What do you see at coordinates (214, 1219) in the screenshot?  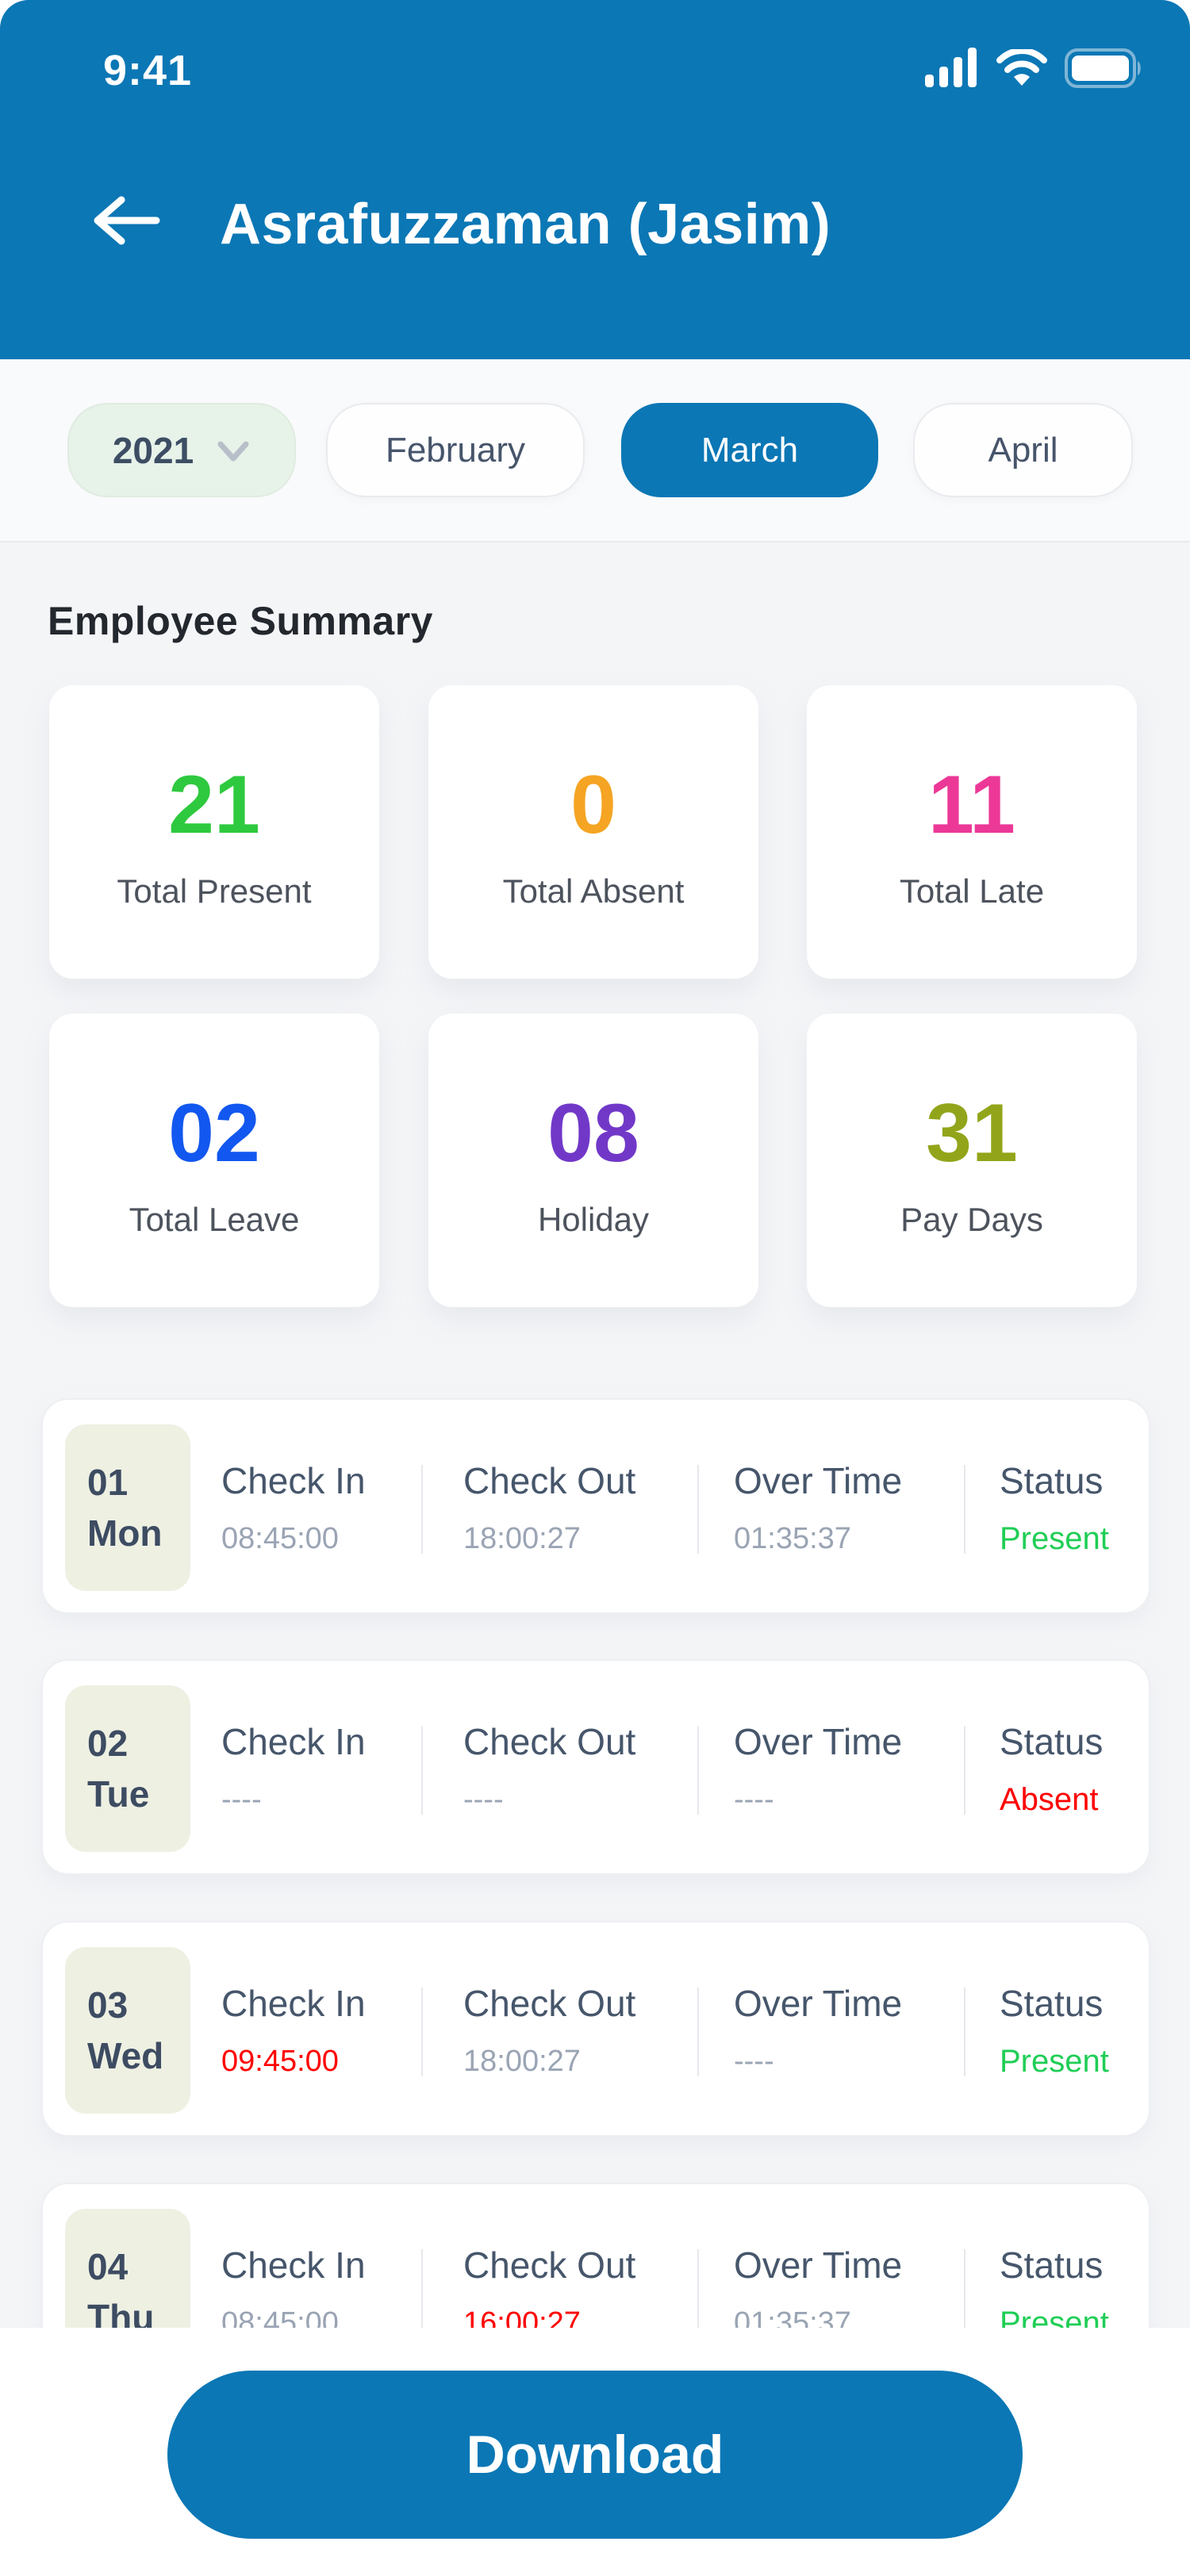 I see `summary-label: Total Leave` at bounding box center [214, 1219].